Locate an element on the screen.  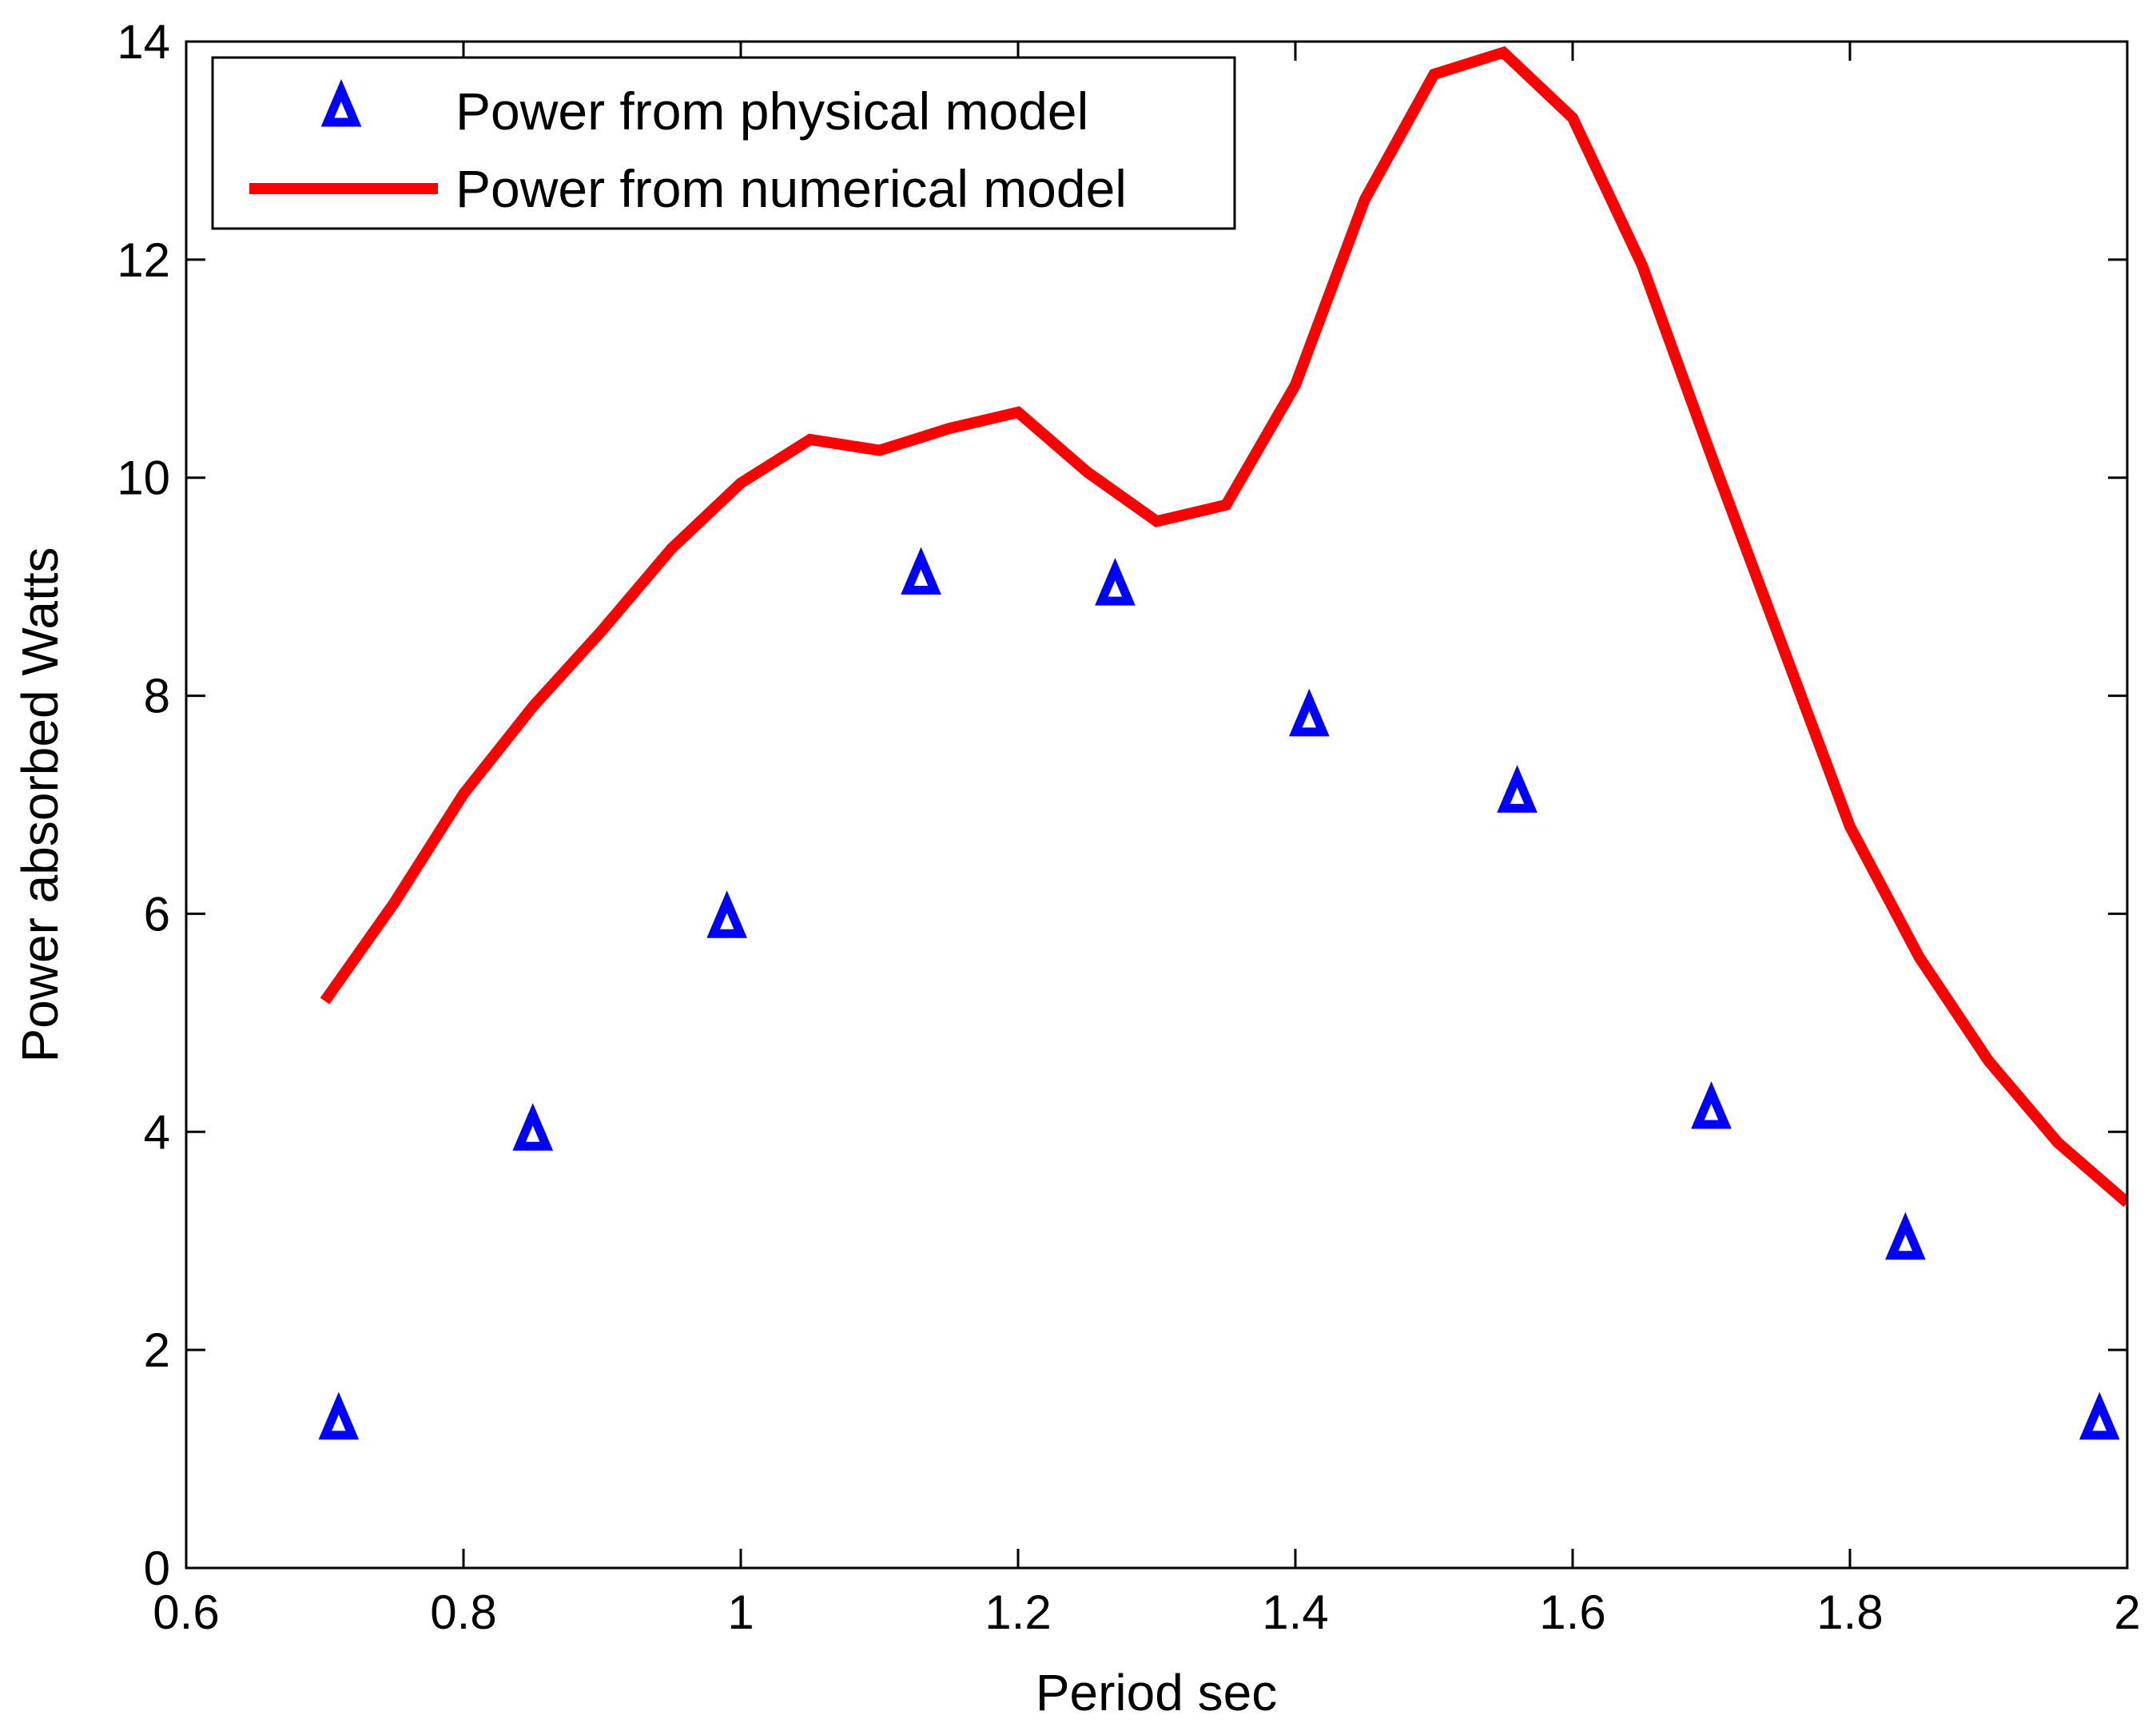
x-tick-label: 1.4 is located at coordinates (1295, 1613).